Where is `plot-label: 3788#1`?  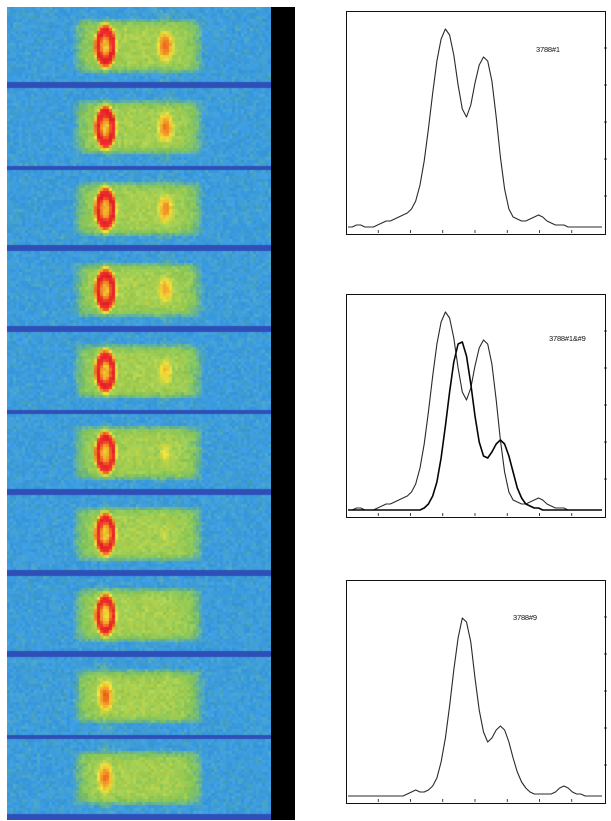
plot-label: 3788#1 is located at coordinates (548, 49).